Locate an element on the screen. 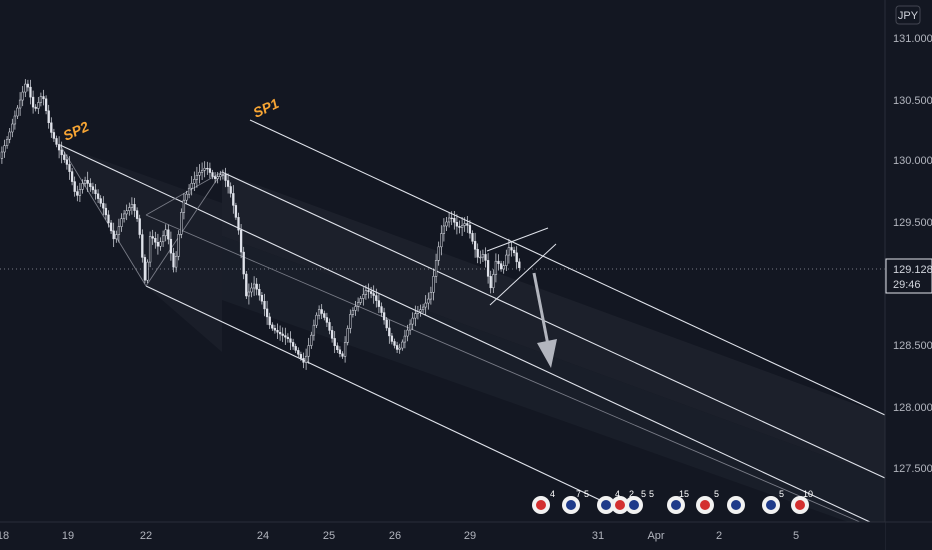 This screenshot has width=932, height=550. wedge-lower is located at coordinates (523, 274).